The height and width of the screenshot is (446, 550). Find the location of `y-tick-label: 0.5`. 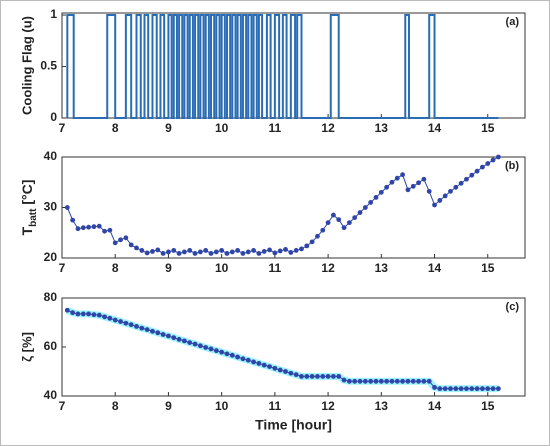

y-tick-label: 0.5 is located at coordinates (48, 66).